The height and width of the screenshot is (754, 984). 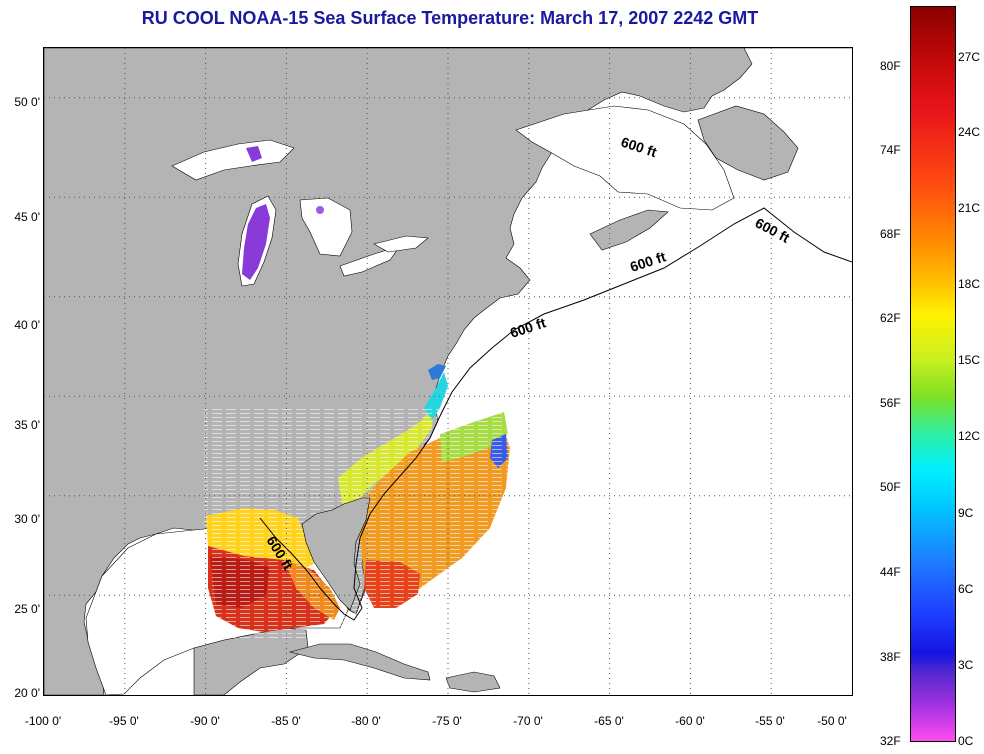 I want to click on y-tick-50: 50 0', so click(x=27, y=102).